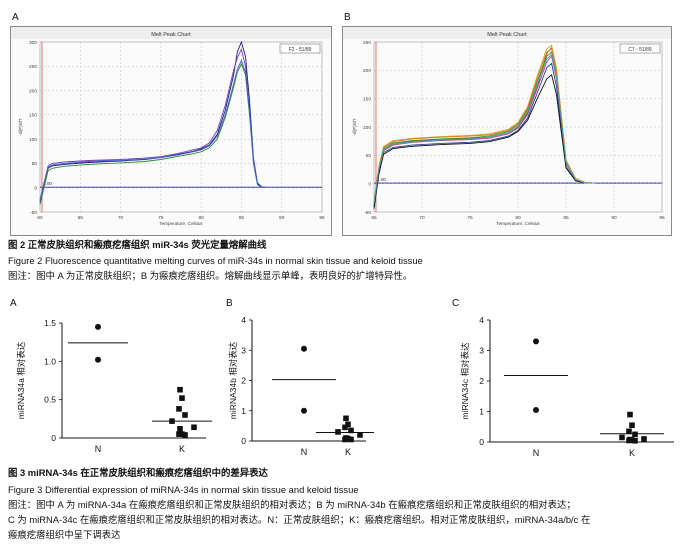  Describe the element at coordinates (233, 380) in the screenshot. I see `y-axis-label: miRNA34b 相对表达` at that location.